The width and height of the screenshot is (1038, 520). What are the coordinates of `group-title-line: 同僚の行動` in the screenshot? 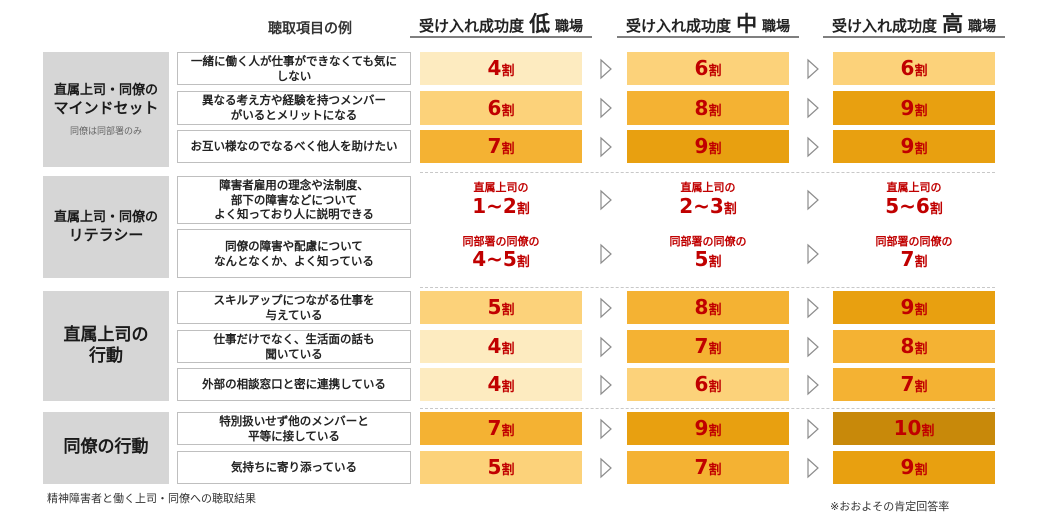 It's located at (106, 447).